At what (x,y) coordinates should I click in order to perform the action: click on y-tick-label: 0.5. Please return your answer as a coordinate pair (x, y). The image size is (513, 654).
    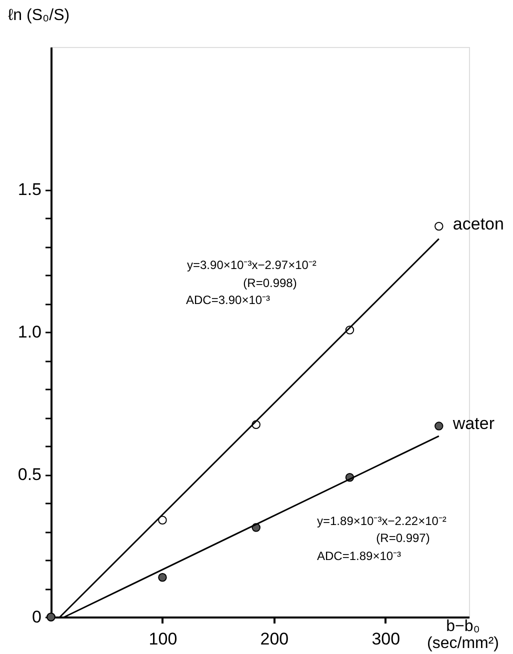
    Looking at the image, I should click on (30, 474).